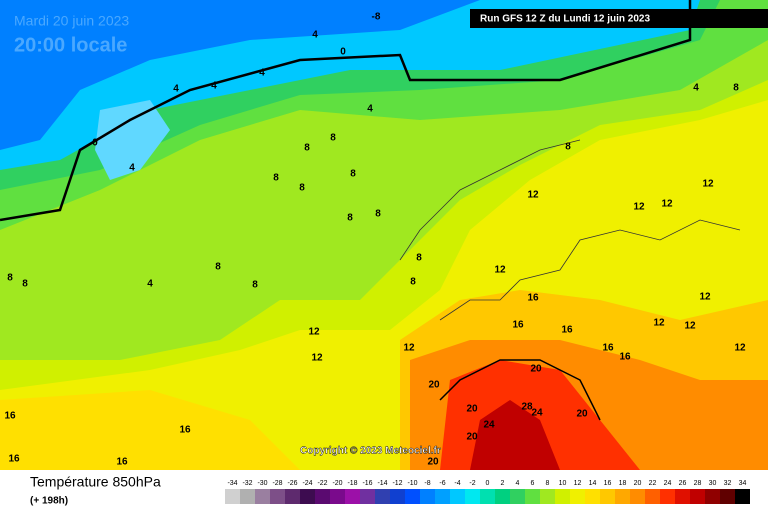 The width and height of the screenshot is (768, 512). Describe the element at coordinates (503, 483) in the screenshot. I see `legend-label: 2` at that location.